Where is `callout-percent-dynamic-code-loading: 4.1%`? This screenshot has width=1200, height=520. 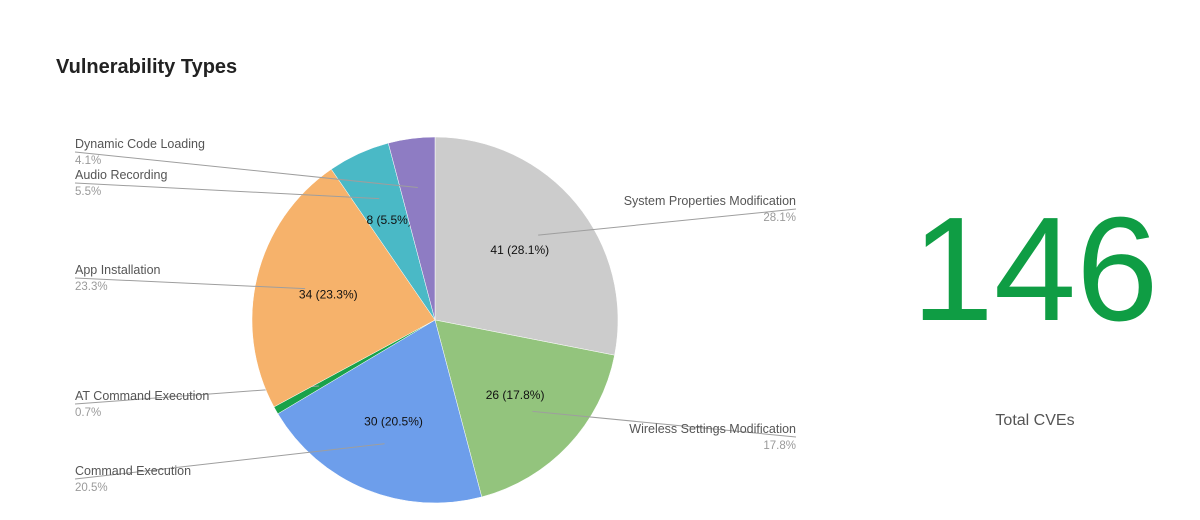 callout-percent-dynamic-code-loading: 4.1% is located at coordinates (88, 161).